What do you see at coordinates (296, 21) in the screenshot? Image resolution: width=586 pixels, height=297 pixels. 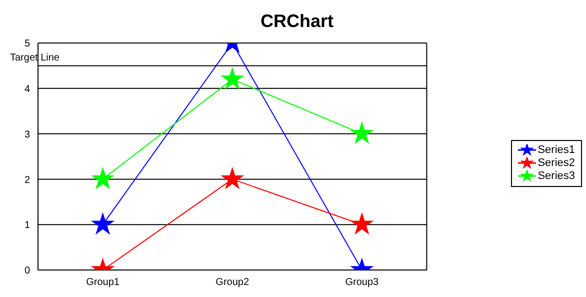 I see `chart-title: CRChart` at bounding box center [296, 21].